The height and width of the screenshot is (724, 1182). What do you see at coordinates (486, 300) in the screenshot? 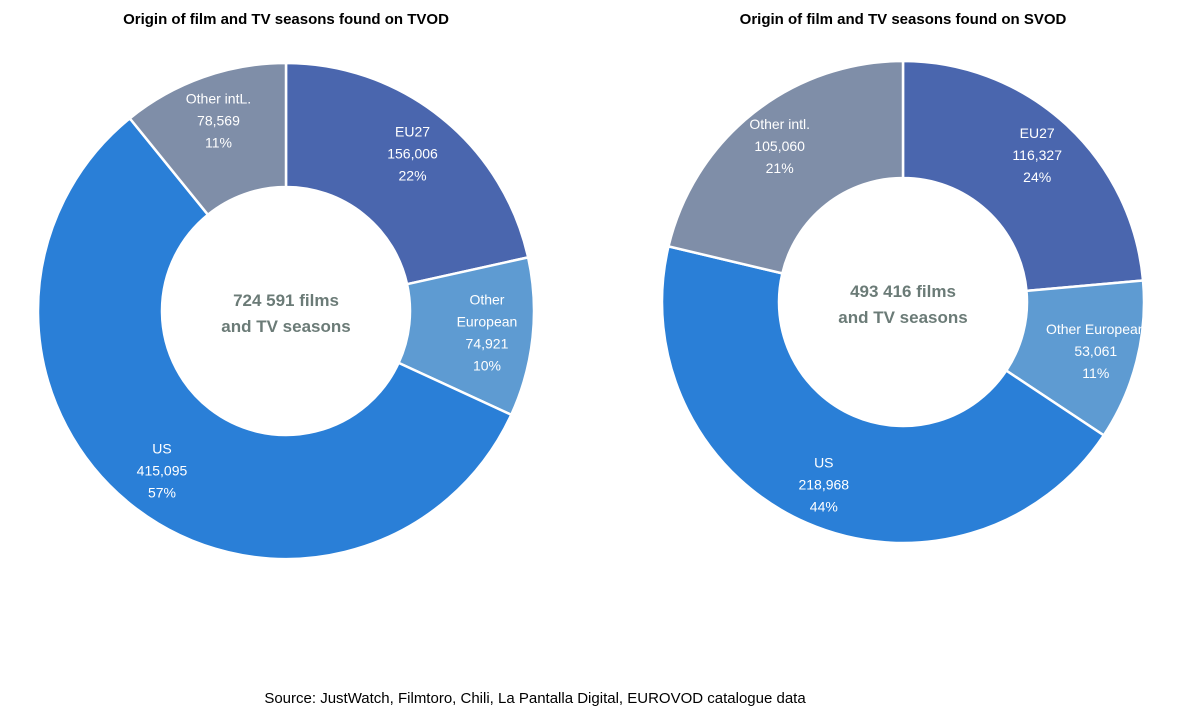
I see `slice-label: Other` at bounding box center [486, 300].